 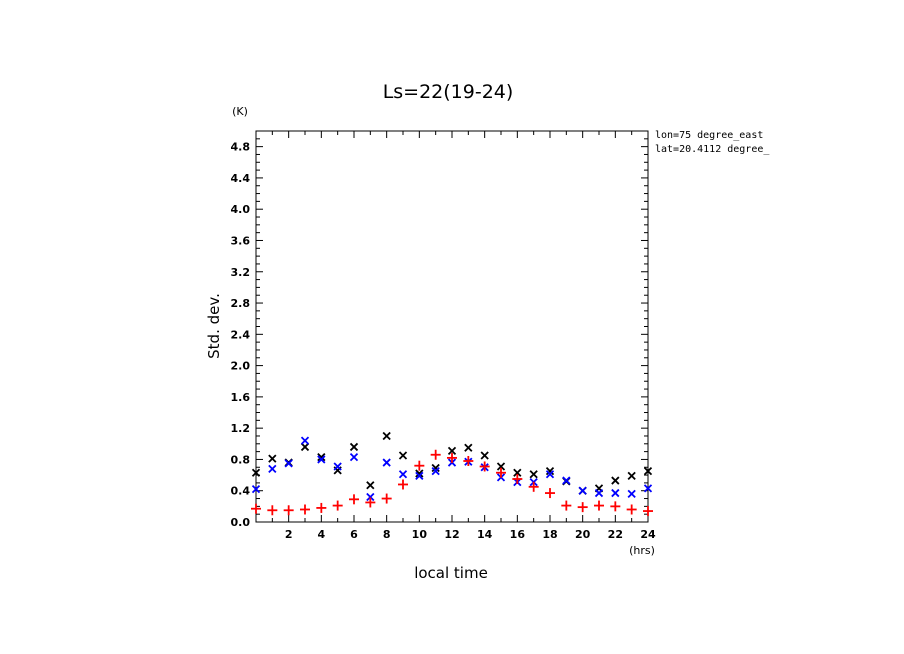 What do you see at coordinates (322, 534) in the screenshot?
I see `x-tick-label: 4` at bounding box center [322, 534].